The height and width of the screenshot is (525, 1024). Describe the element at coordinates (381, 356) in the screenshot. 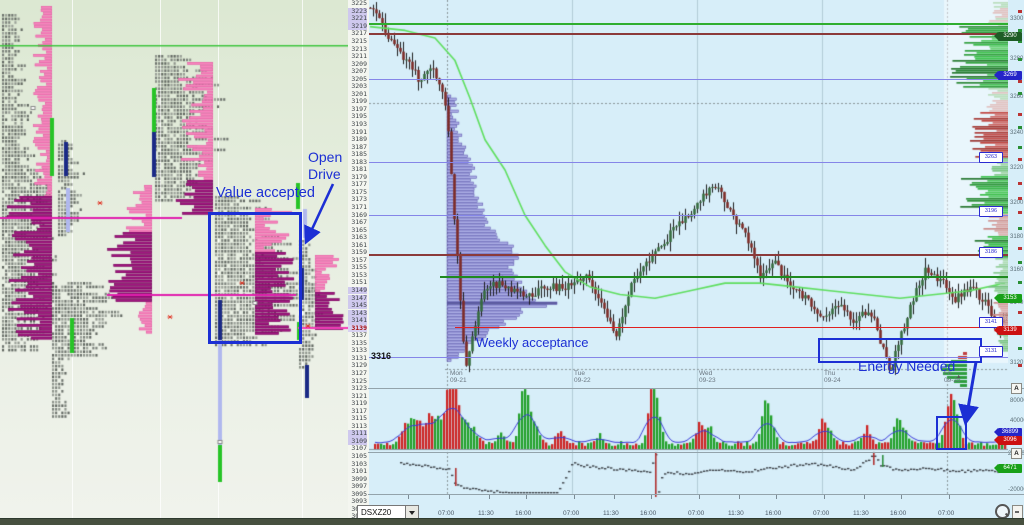

I see `session-stat: 3316` at that location.